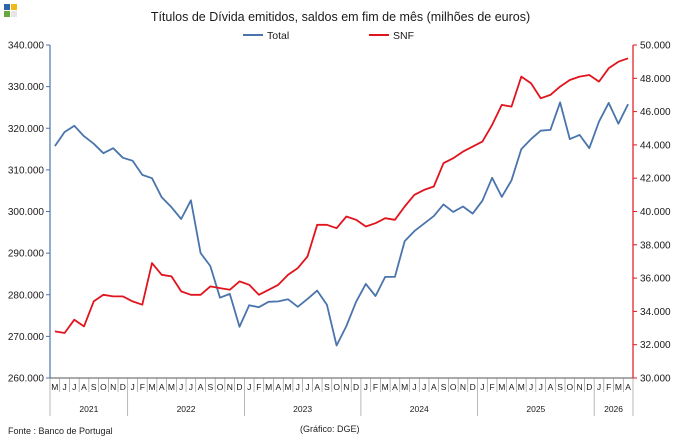  What do you see at coordinates (419, 409) in the screenshot?
I see `year-label: 2024` at bounding box center [419, 409].